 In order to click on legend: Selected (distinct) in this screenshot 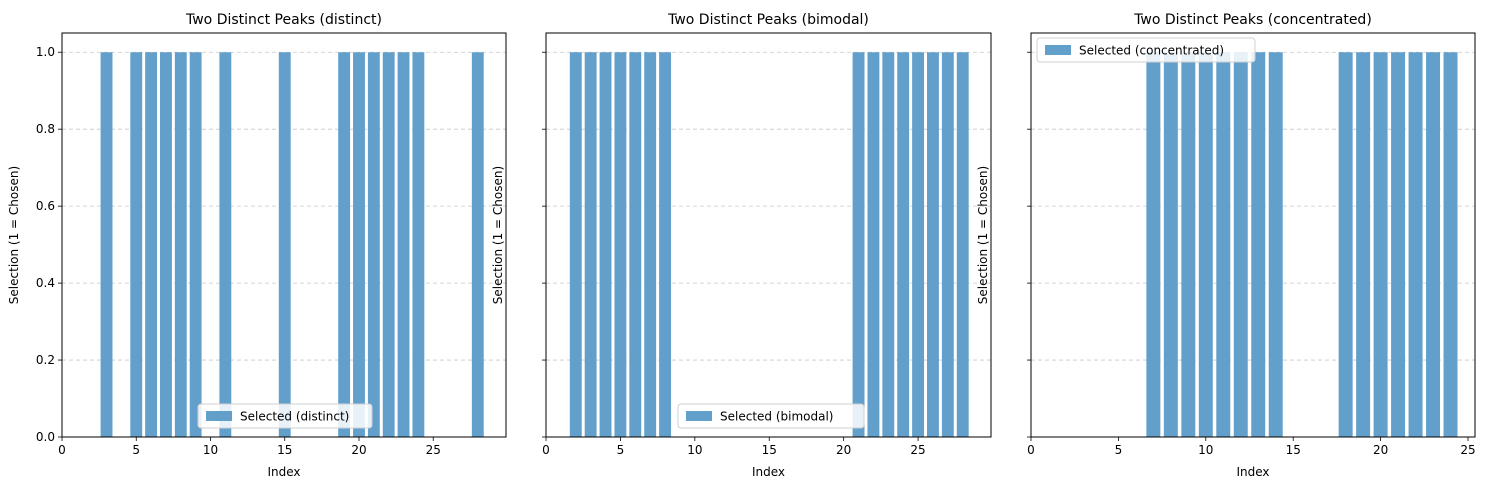, I will do `click(285, 416)`.